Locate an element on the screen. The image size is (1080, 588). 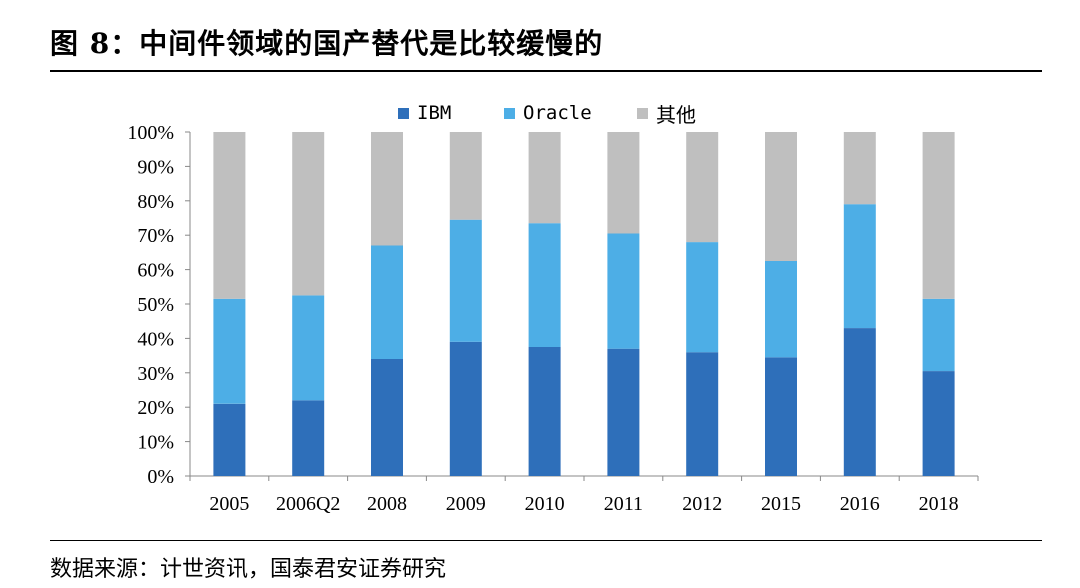
x-tick-label: 2005 is located at coordinates (229, 504).